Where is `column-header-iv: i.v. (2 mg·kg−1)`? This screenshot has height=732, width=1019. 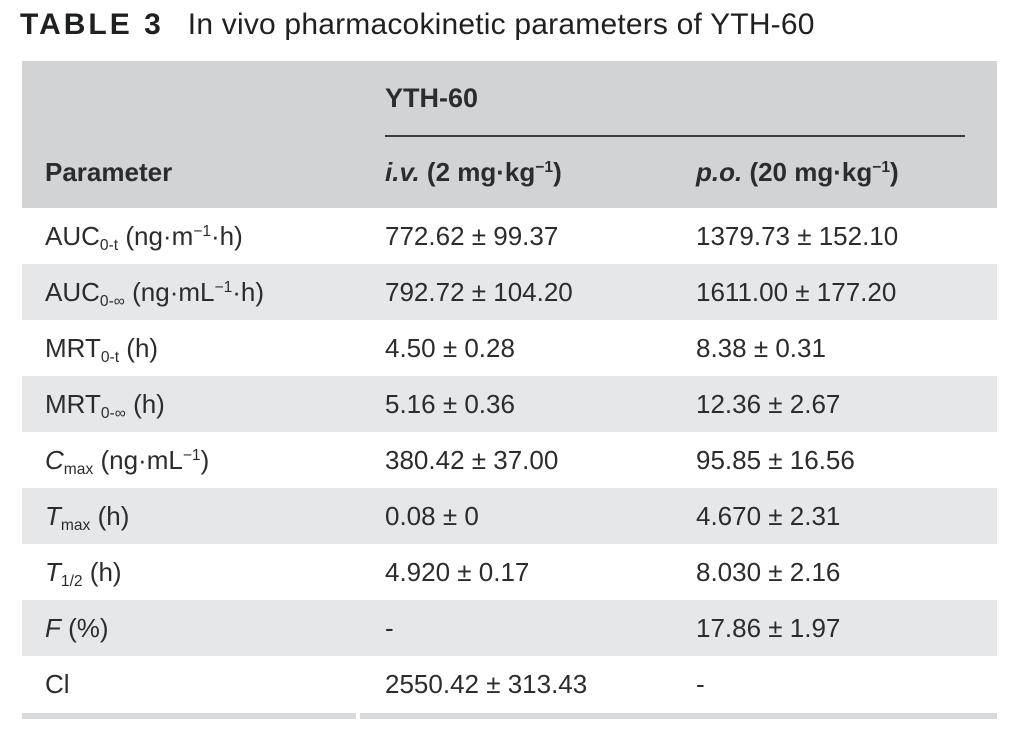
column-header-iv: i.v. (2 mg·kg−1) is located at coordinates (473, 172).